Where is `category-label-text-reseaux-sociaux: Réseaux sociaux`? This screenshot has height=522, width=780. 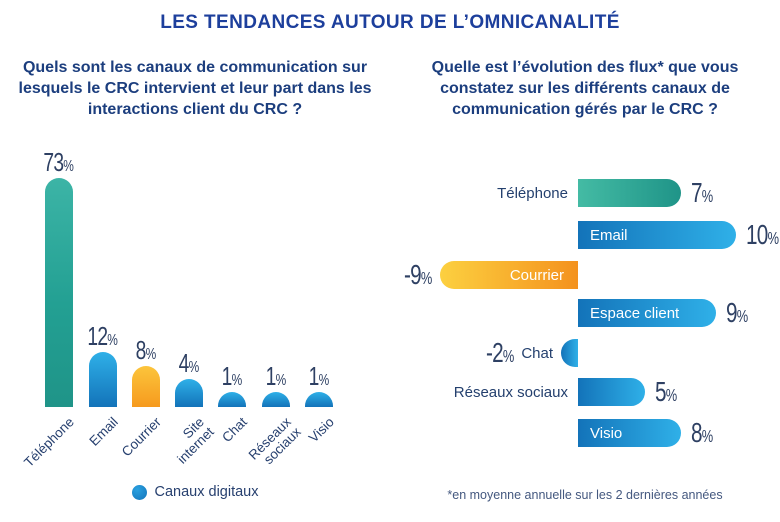
category-label-text-reseaux-sociaux: Réseaux sociaux is located at coordinates (510, 392).